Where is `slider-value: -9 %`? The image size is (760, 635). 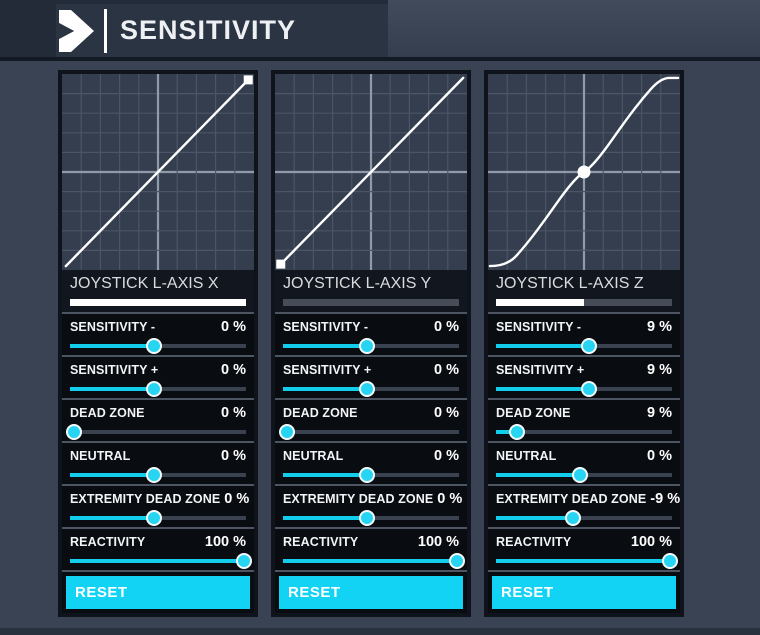
slider-value: -9 % is located at coordinates (665, 499).